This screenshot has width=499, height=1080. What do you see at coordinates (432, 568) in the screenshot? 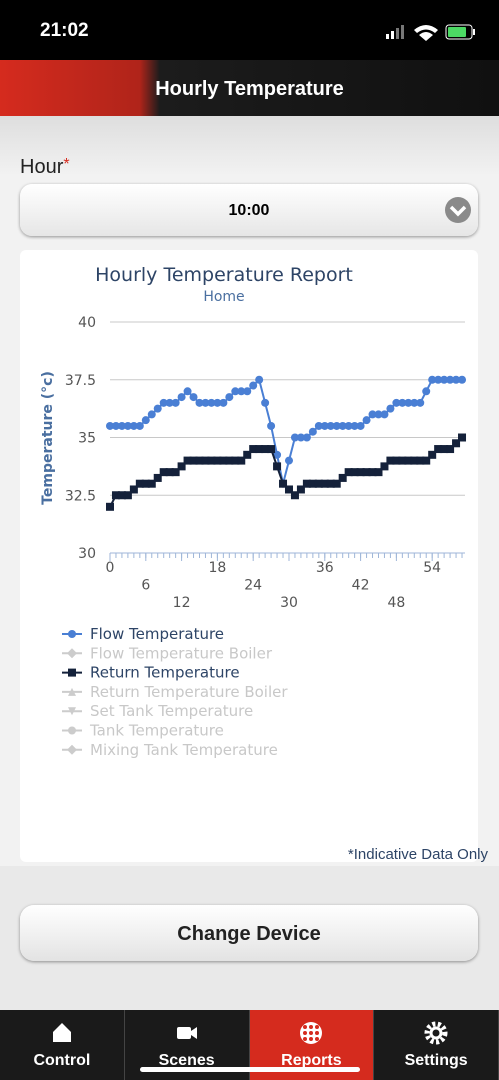
I see `x-tick-label: 54` at bounding box center [432, 568].